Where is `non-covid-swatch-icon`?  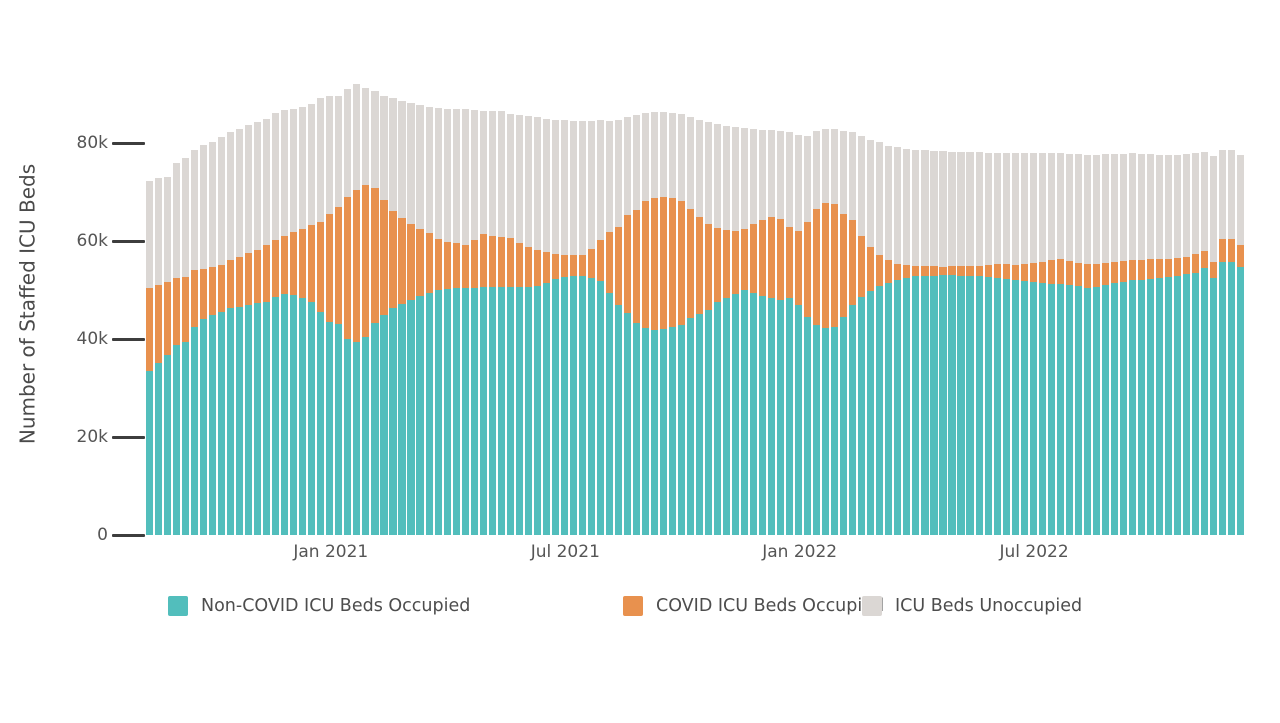 non-covid-swatch-icon is located at coordinates (178, 606).